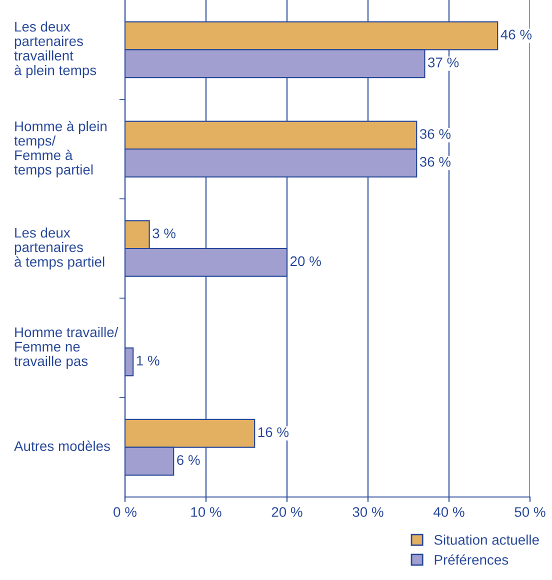 Image resolution: width=552 pixels, height=580 pixels. Describe the element at coordinates (448, 512) in the screenshot. I see `x-tick-label: 40 %` at that location.